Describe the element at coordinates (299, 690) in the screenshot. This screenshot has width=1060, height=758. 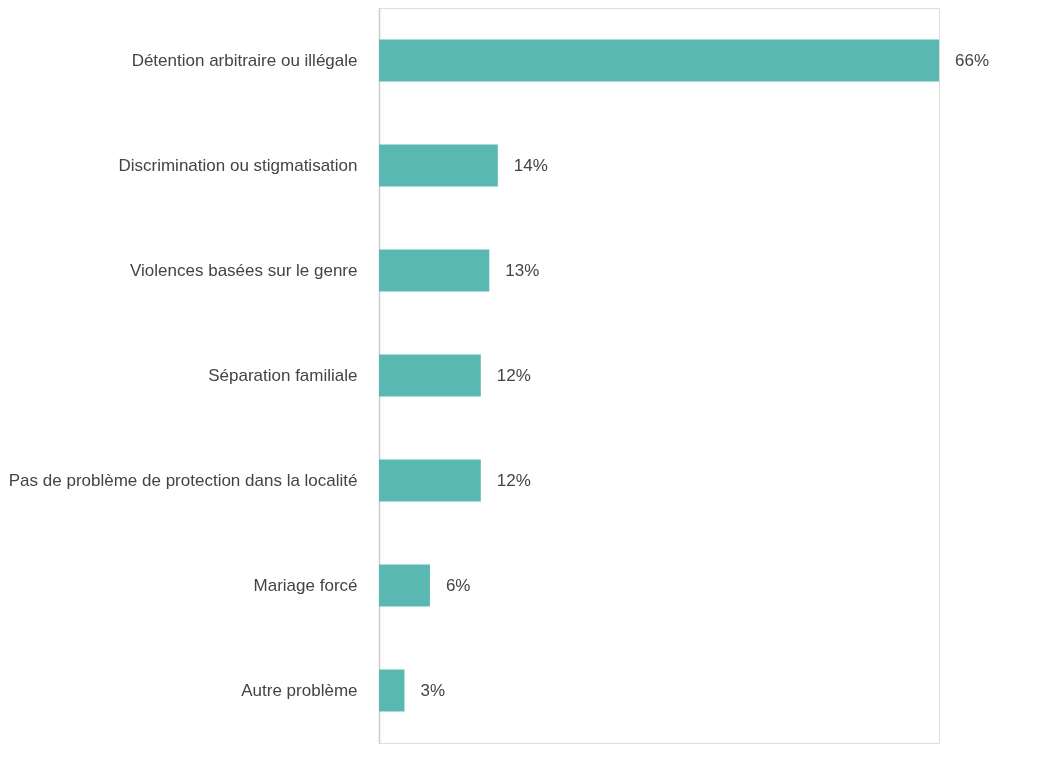
I see `y-tick-label: Autre problème` at that location.